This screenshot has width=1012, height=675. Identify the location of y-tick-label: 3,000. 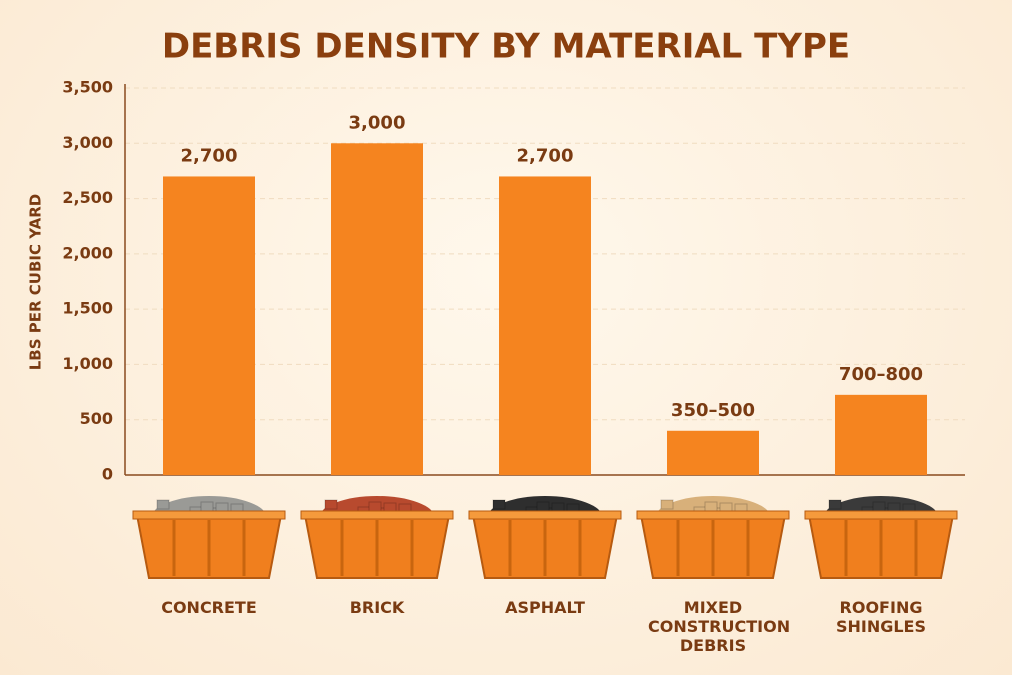
(87, 142).